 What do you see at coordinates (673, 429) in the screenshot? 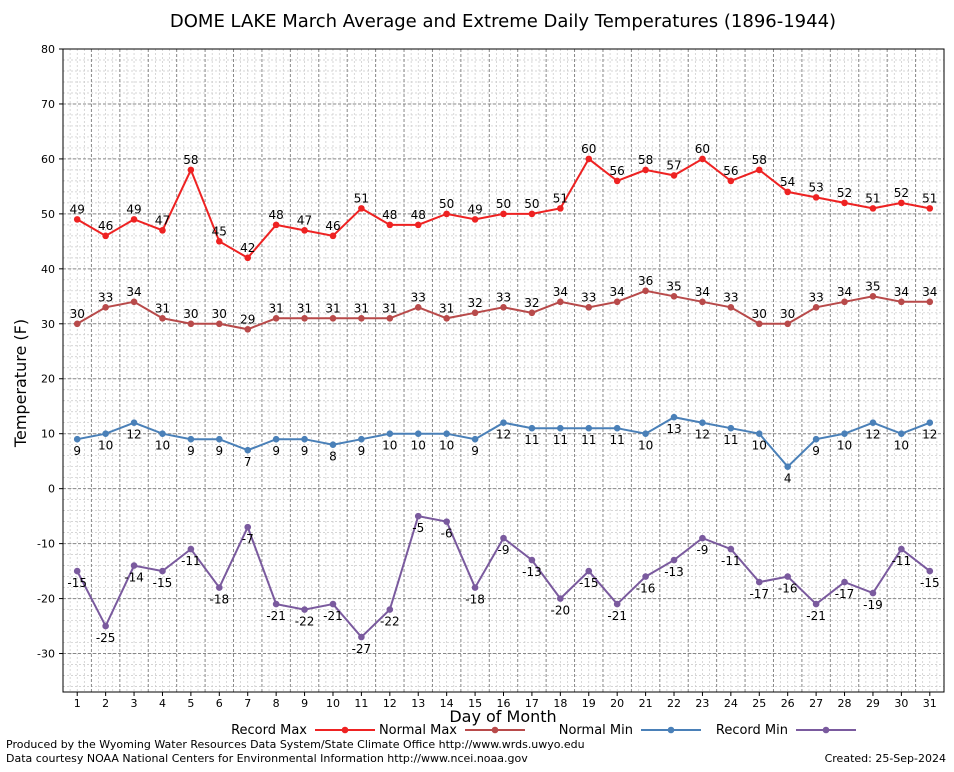
I see `data-label: 13` at bounding box center [673, 429].